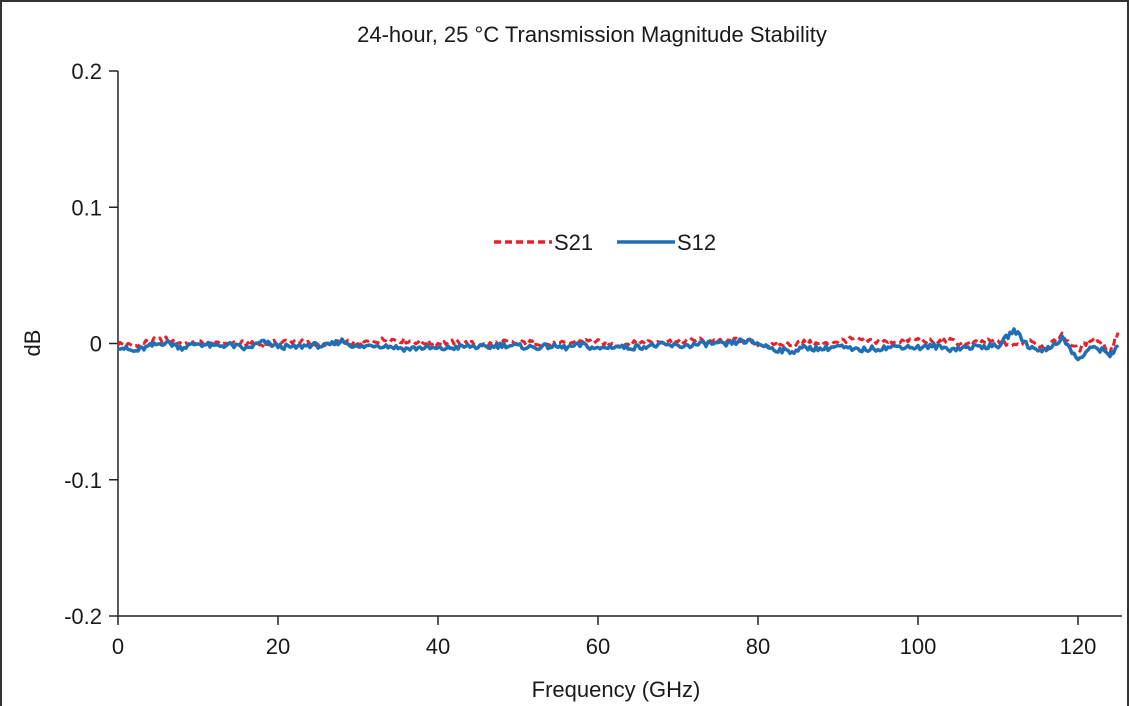 The width and height of the screenshot is (1129, 706). I want to click on x-tick-label: 20, so click(278, 646).